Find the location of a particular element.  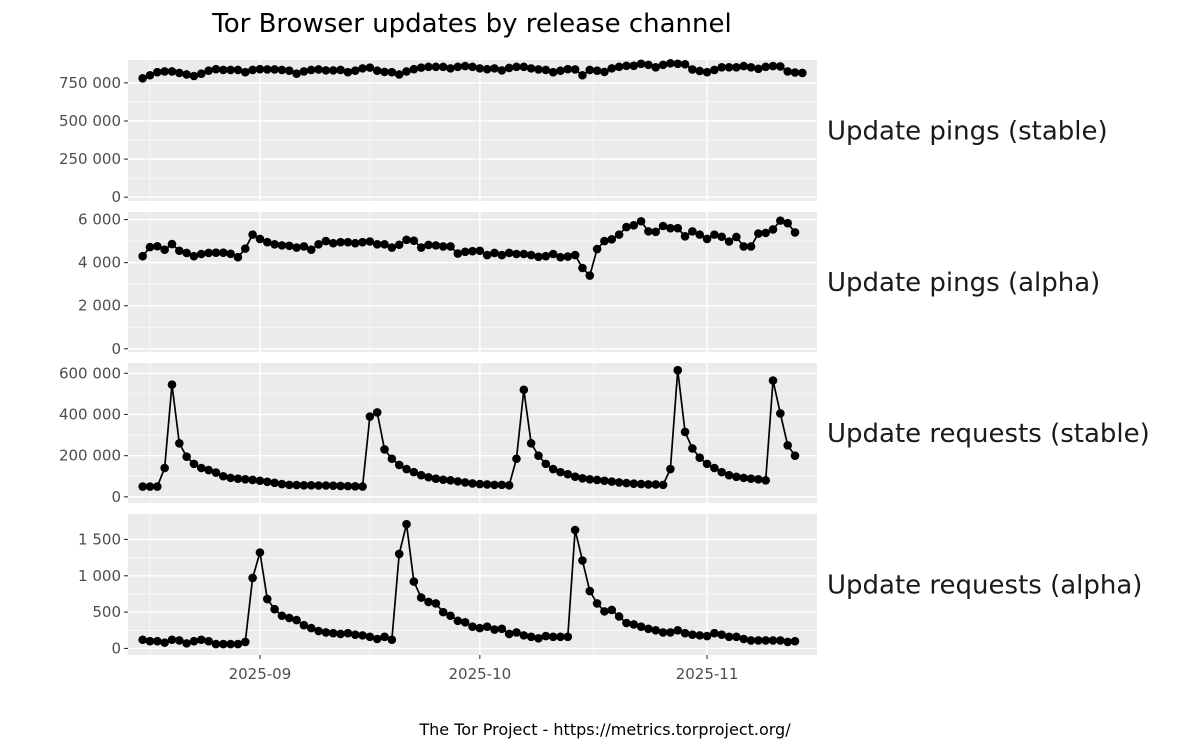

chart-title: Tor Browser updates by release channel is located at coordinates (471, 24).